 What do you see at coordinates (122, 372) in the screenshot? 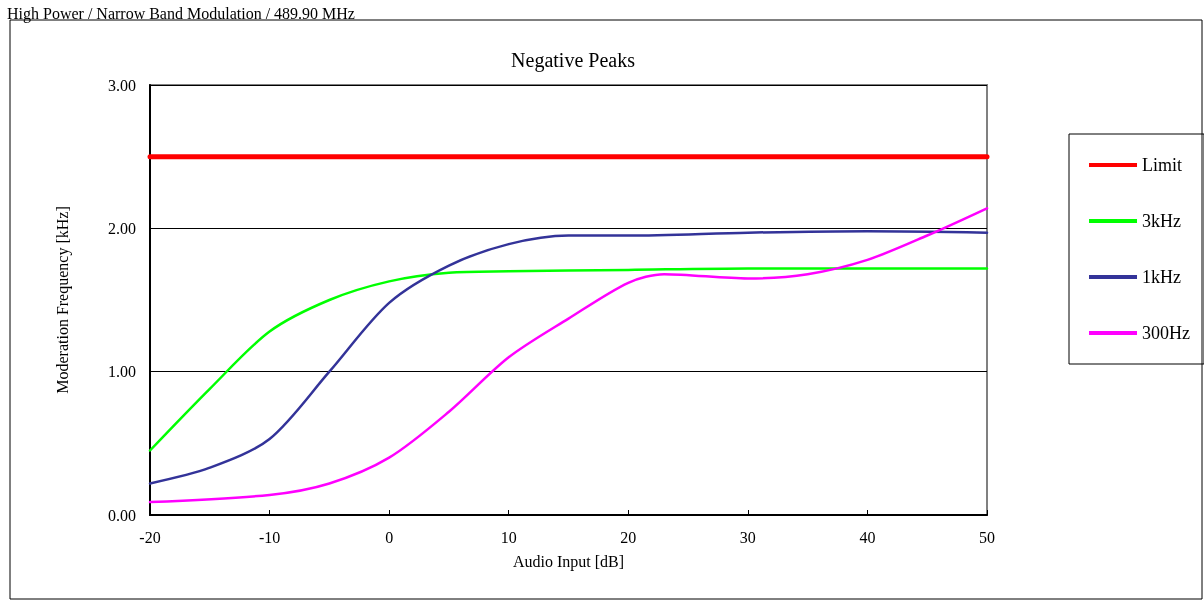
I see `y-tick-label: 1.00` at bounding box center [122, 372].